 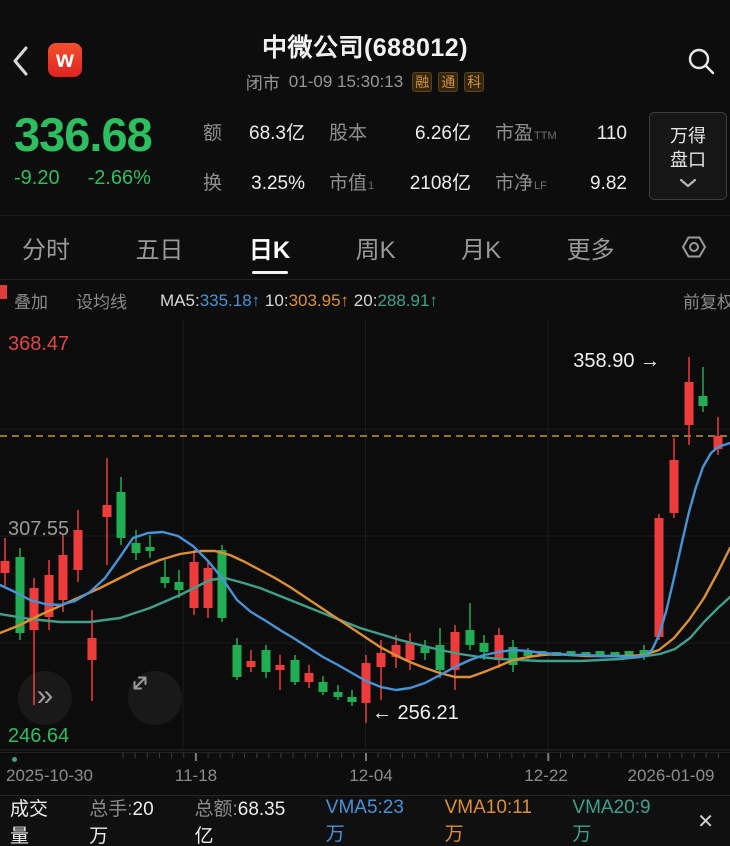 I want to click on tab-intraday: 分时, so click(x=46, y=250).